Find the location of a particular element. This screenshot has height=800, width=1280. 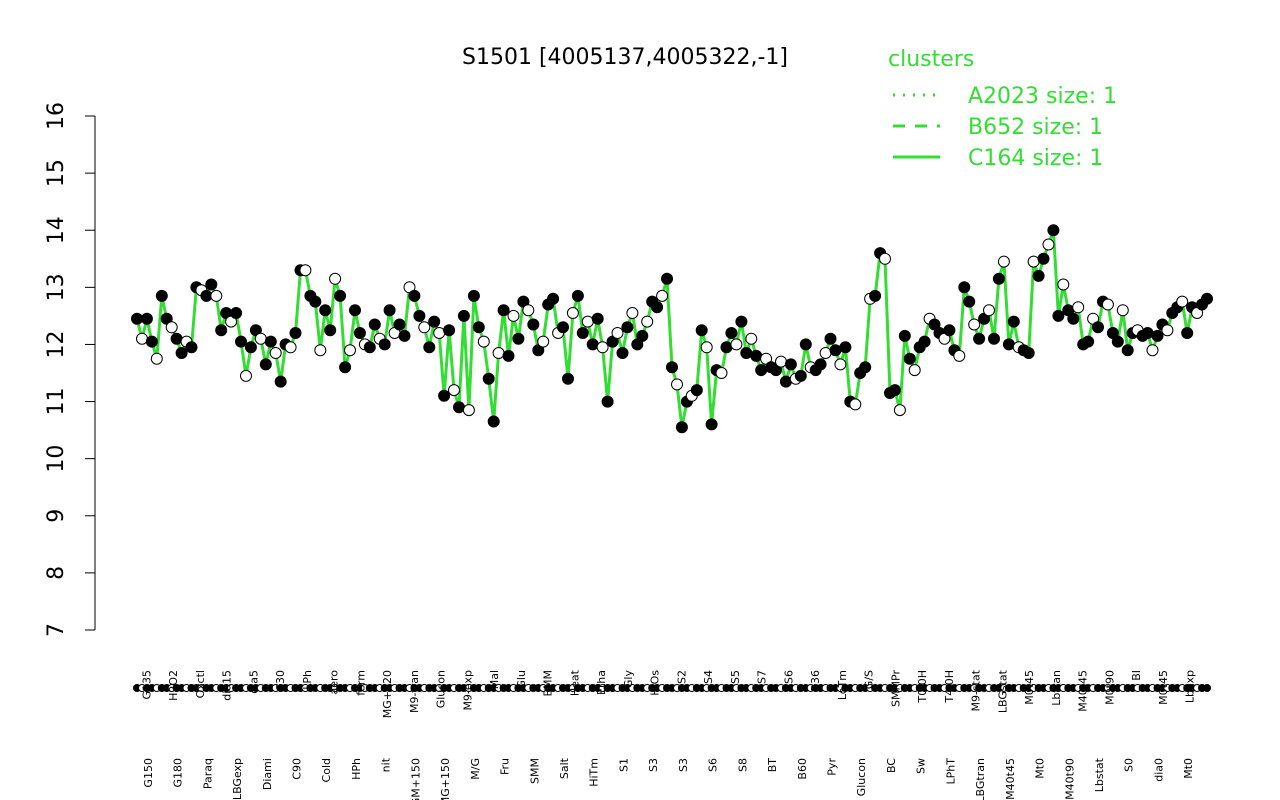

x-tick-label: Paraq is located at coordinates (207, 773).